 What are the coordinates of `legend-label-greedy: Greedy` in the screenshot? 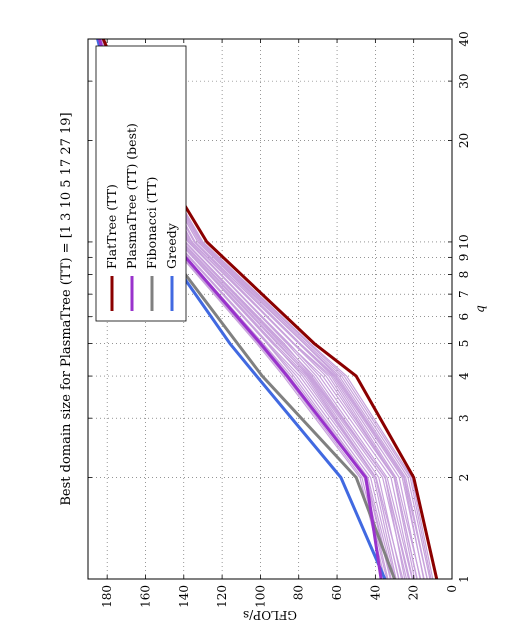 It's located at (171, 245).